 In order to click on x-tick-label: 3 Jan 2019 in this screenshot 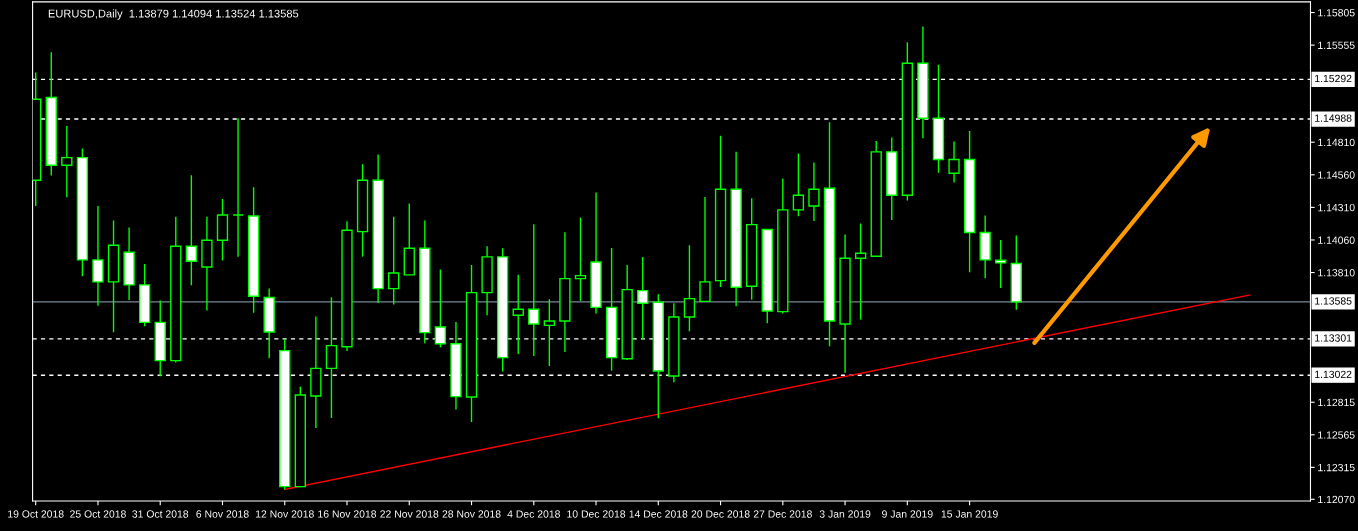, I will do `click(845, 514)`.